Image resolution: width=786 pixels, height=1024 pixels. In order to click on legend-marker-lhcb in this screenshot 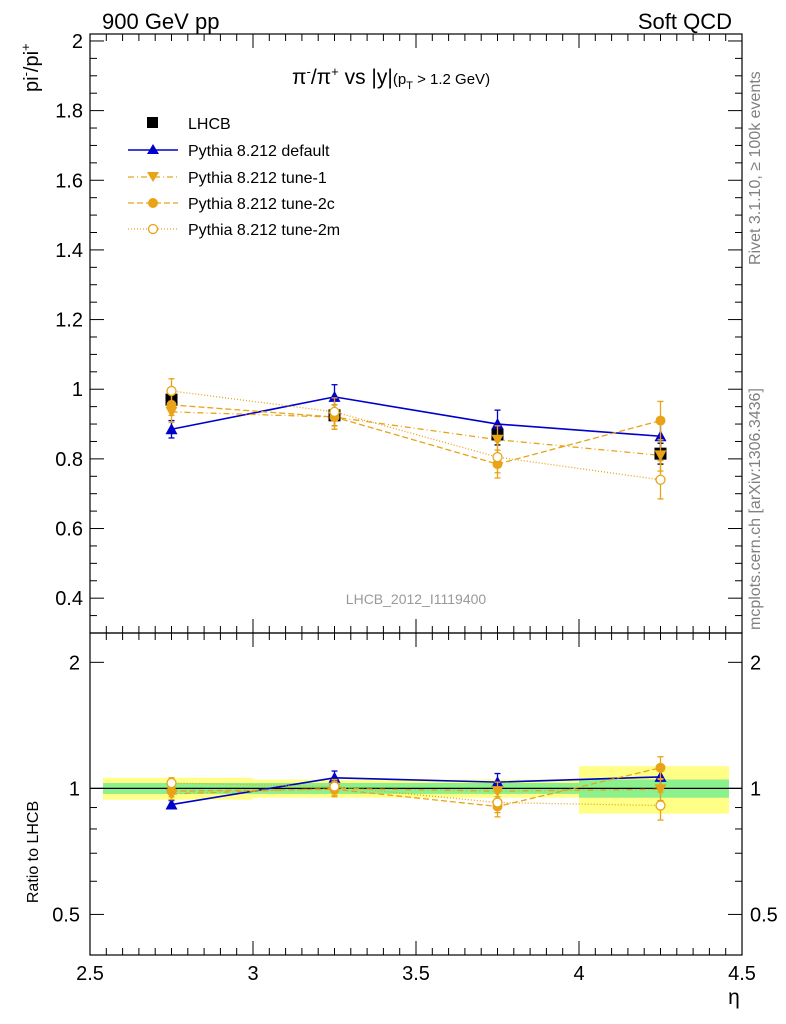, I will do `click(152, 122)`.